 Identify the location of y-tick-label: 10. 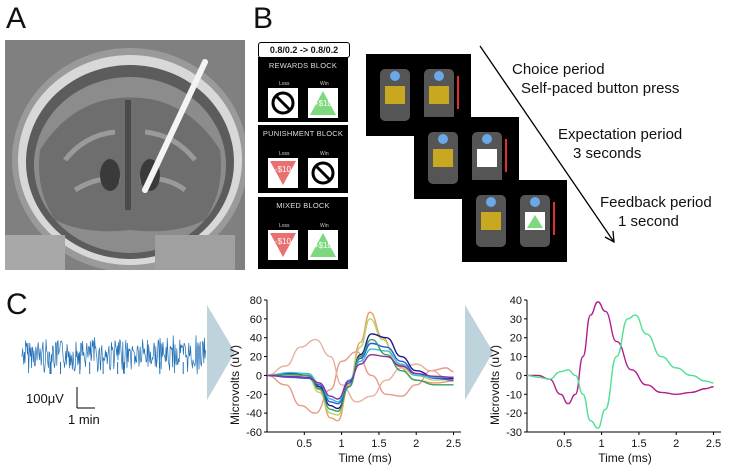
(516, 358).